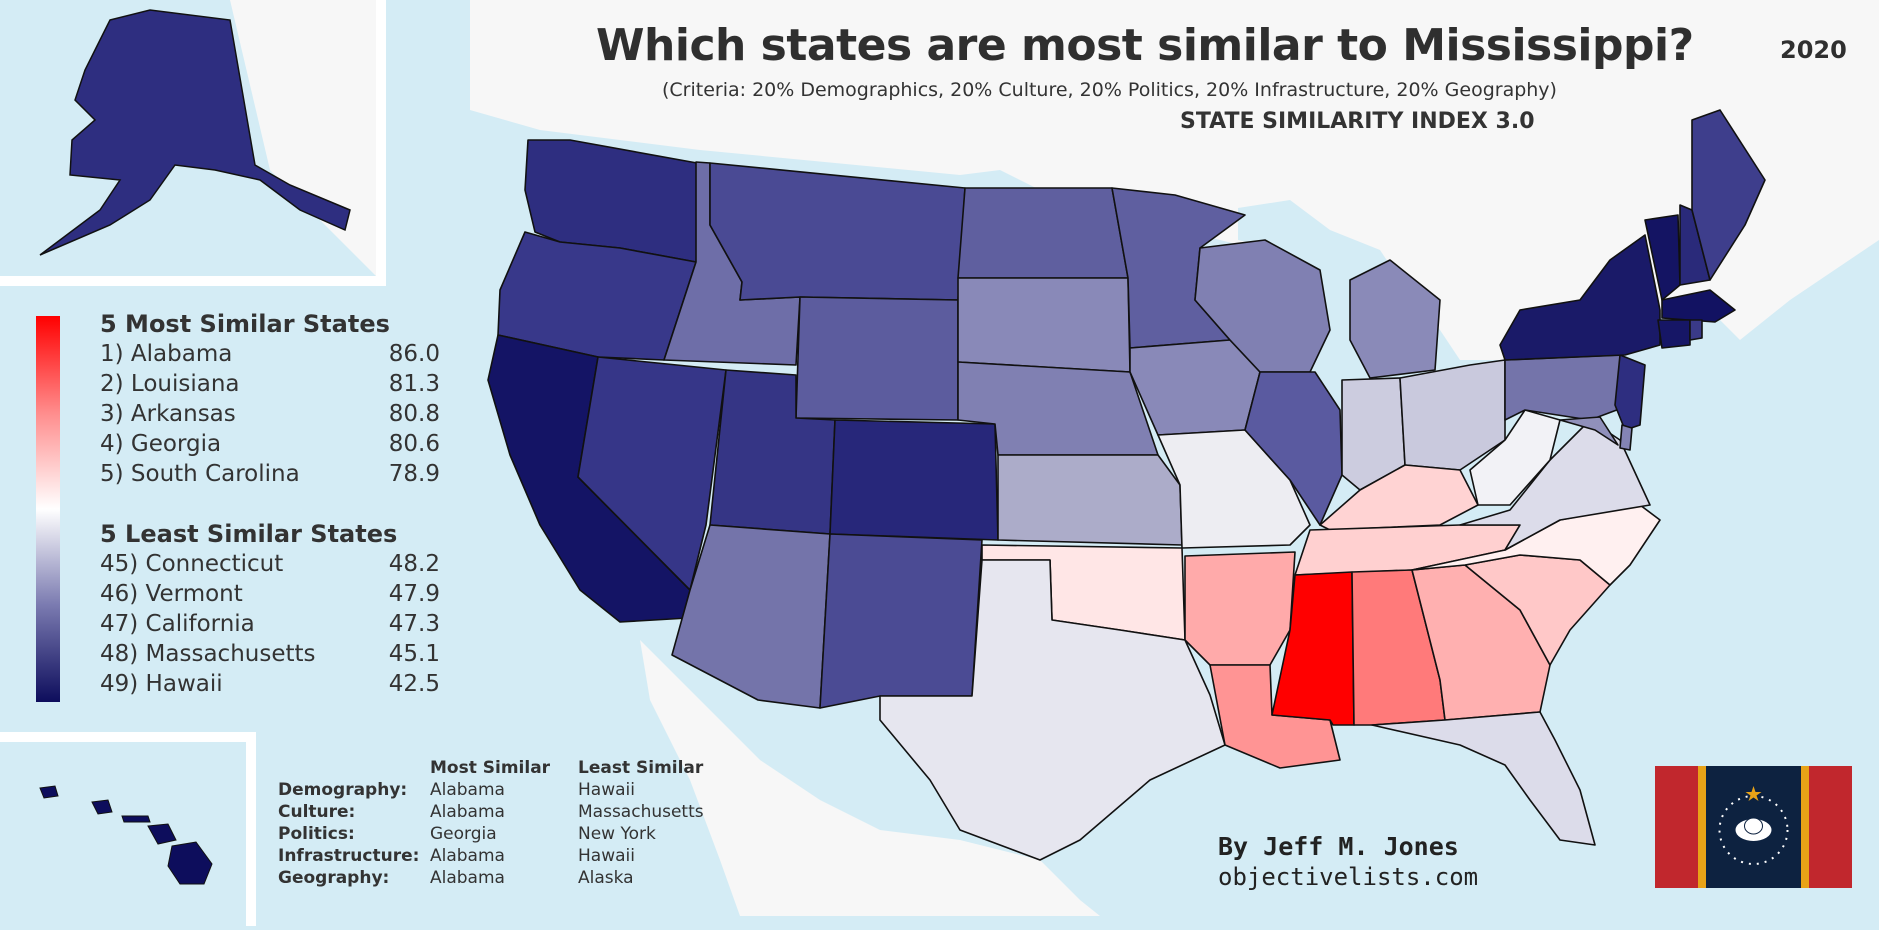  Describe the element at coordinates (641, 812) in the screenshot. I see `least-similar-state: Massachusetts` at that location.